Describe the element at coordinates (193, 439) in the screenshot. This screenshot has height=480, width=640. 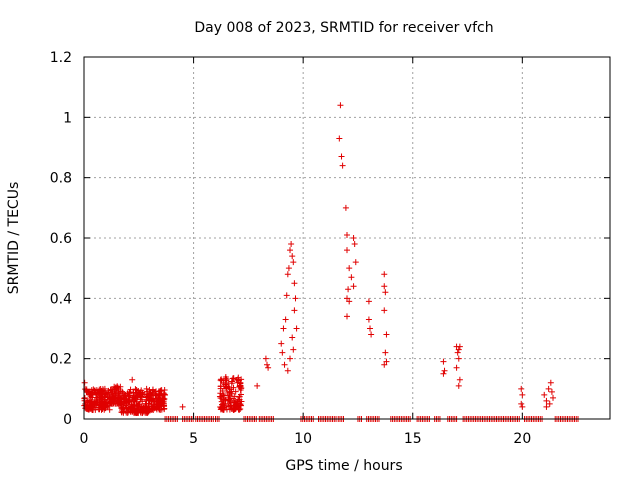
I see `x-tick-label: 5` at that location.